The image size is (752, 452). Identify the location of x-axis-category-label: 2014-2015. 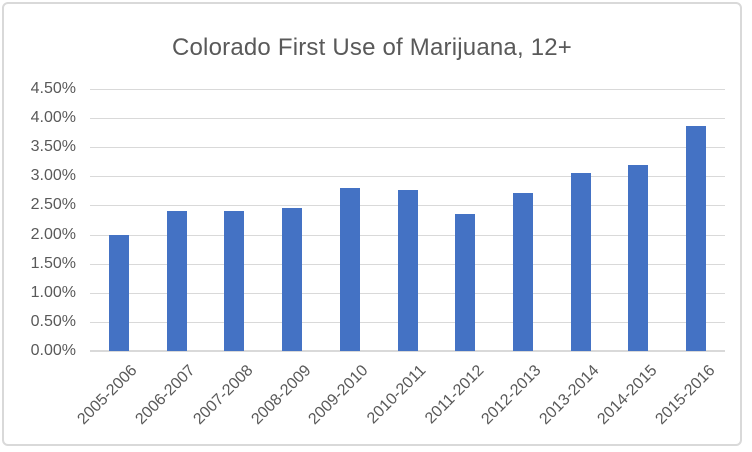
(627, 395).